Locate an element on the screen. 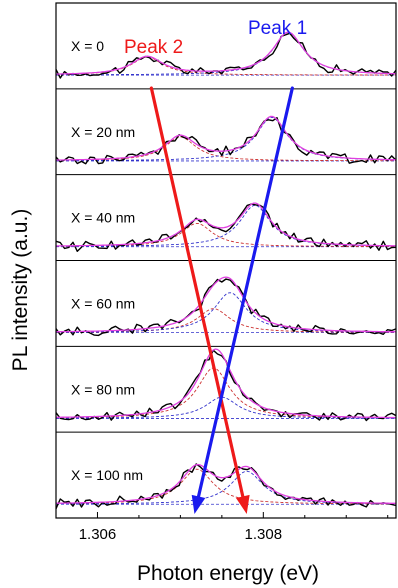 This screenshot has height=588, width=398. panel-1: X = 0 is located at coordinates (226, 55).